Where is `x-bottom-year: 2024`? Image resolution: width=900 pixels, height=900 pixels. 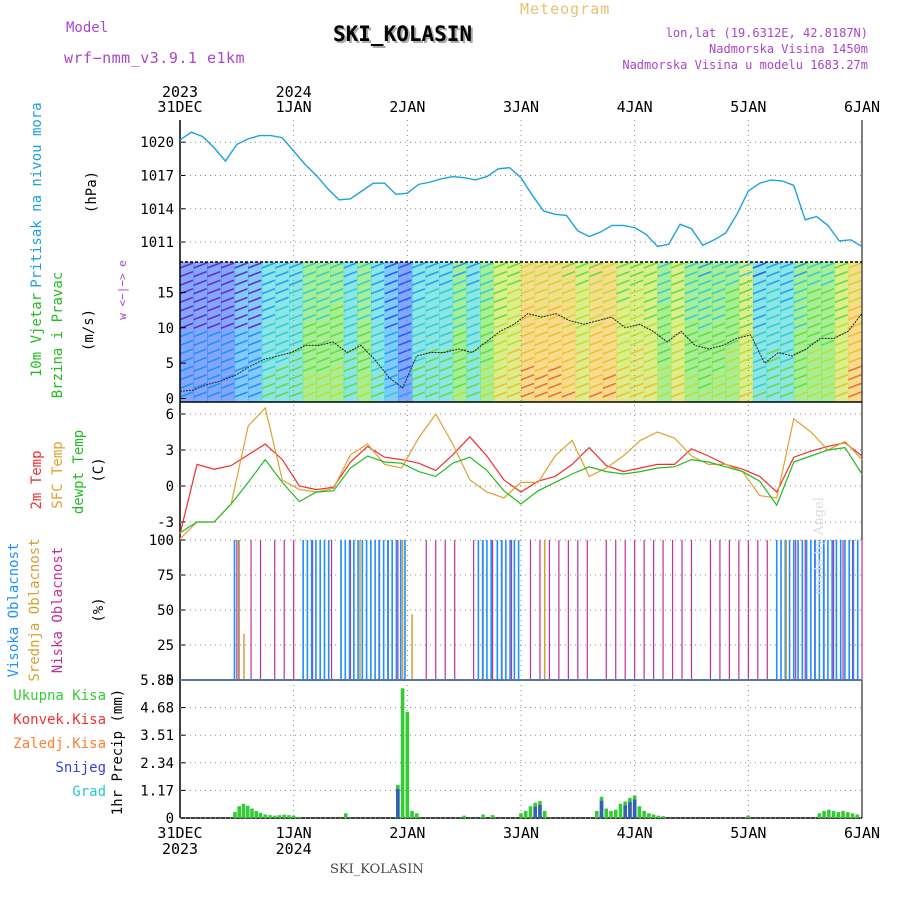
x-bottom-year: 2024 is located at coordinates (294, 849).